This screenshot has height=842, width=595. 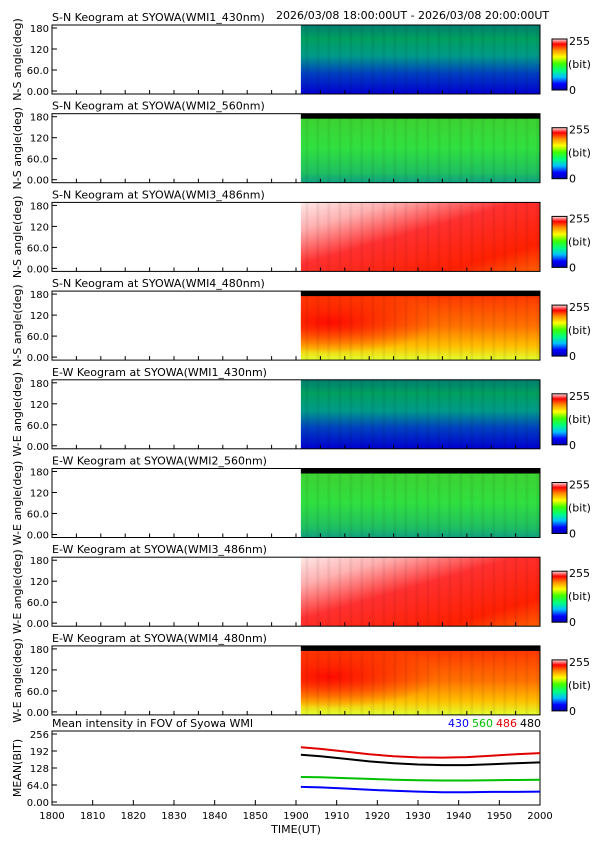 I want to click on x-tick-label: 1900, so click(x=295, y=816).